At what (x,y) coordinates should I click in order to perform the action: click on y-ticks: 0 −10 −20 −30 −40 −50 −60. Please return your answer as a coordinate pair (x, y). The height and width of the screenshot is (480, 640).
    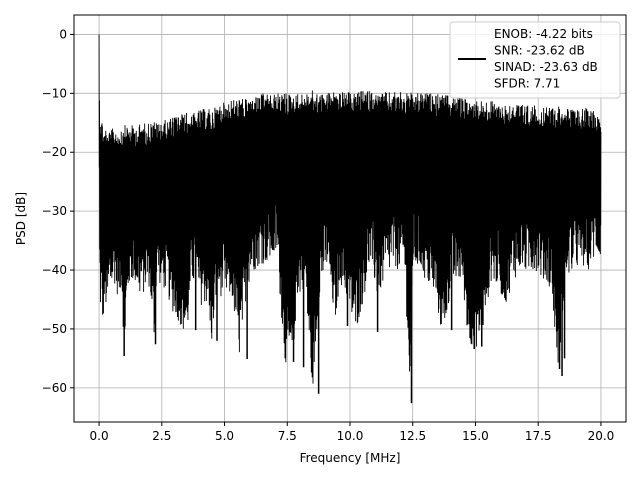
    Looking at the image, I should click on (58, 211).